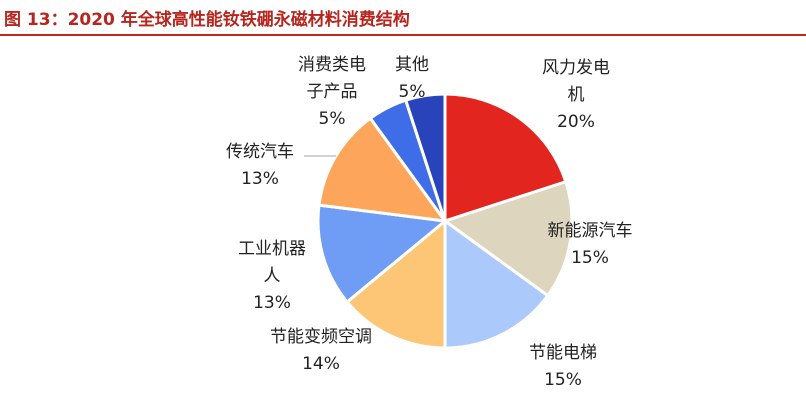  What do you see at coordinates (321, 350) in the screenshot?
I see `slice-label-4: 节能变频空调 14%` at bounding box center [321, 350].